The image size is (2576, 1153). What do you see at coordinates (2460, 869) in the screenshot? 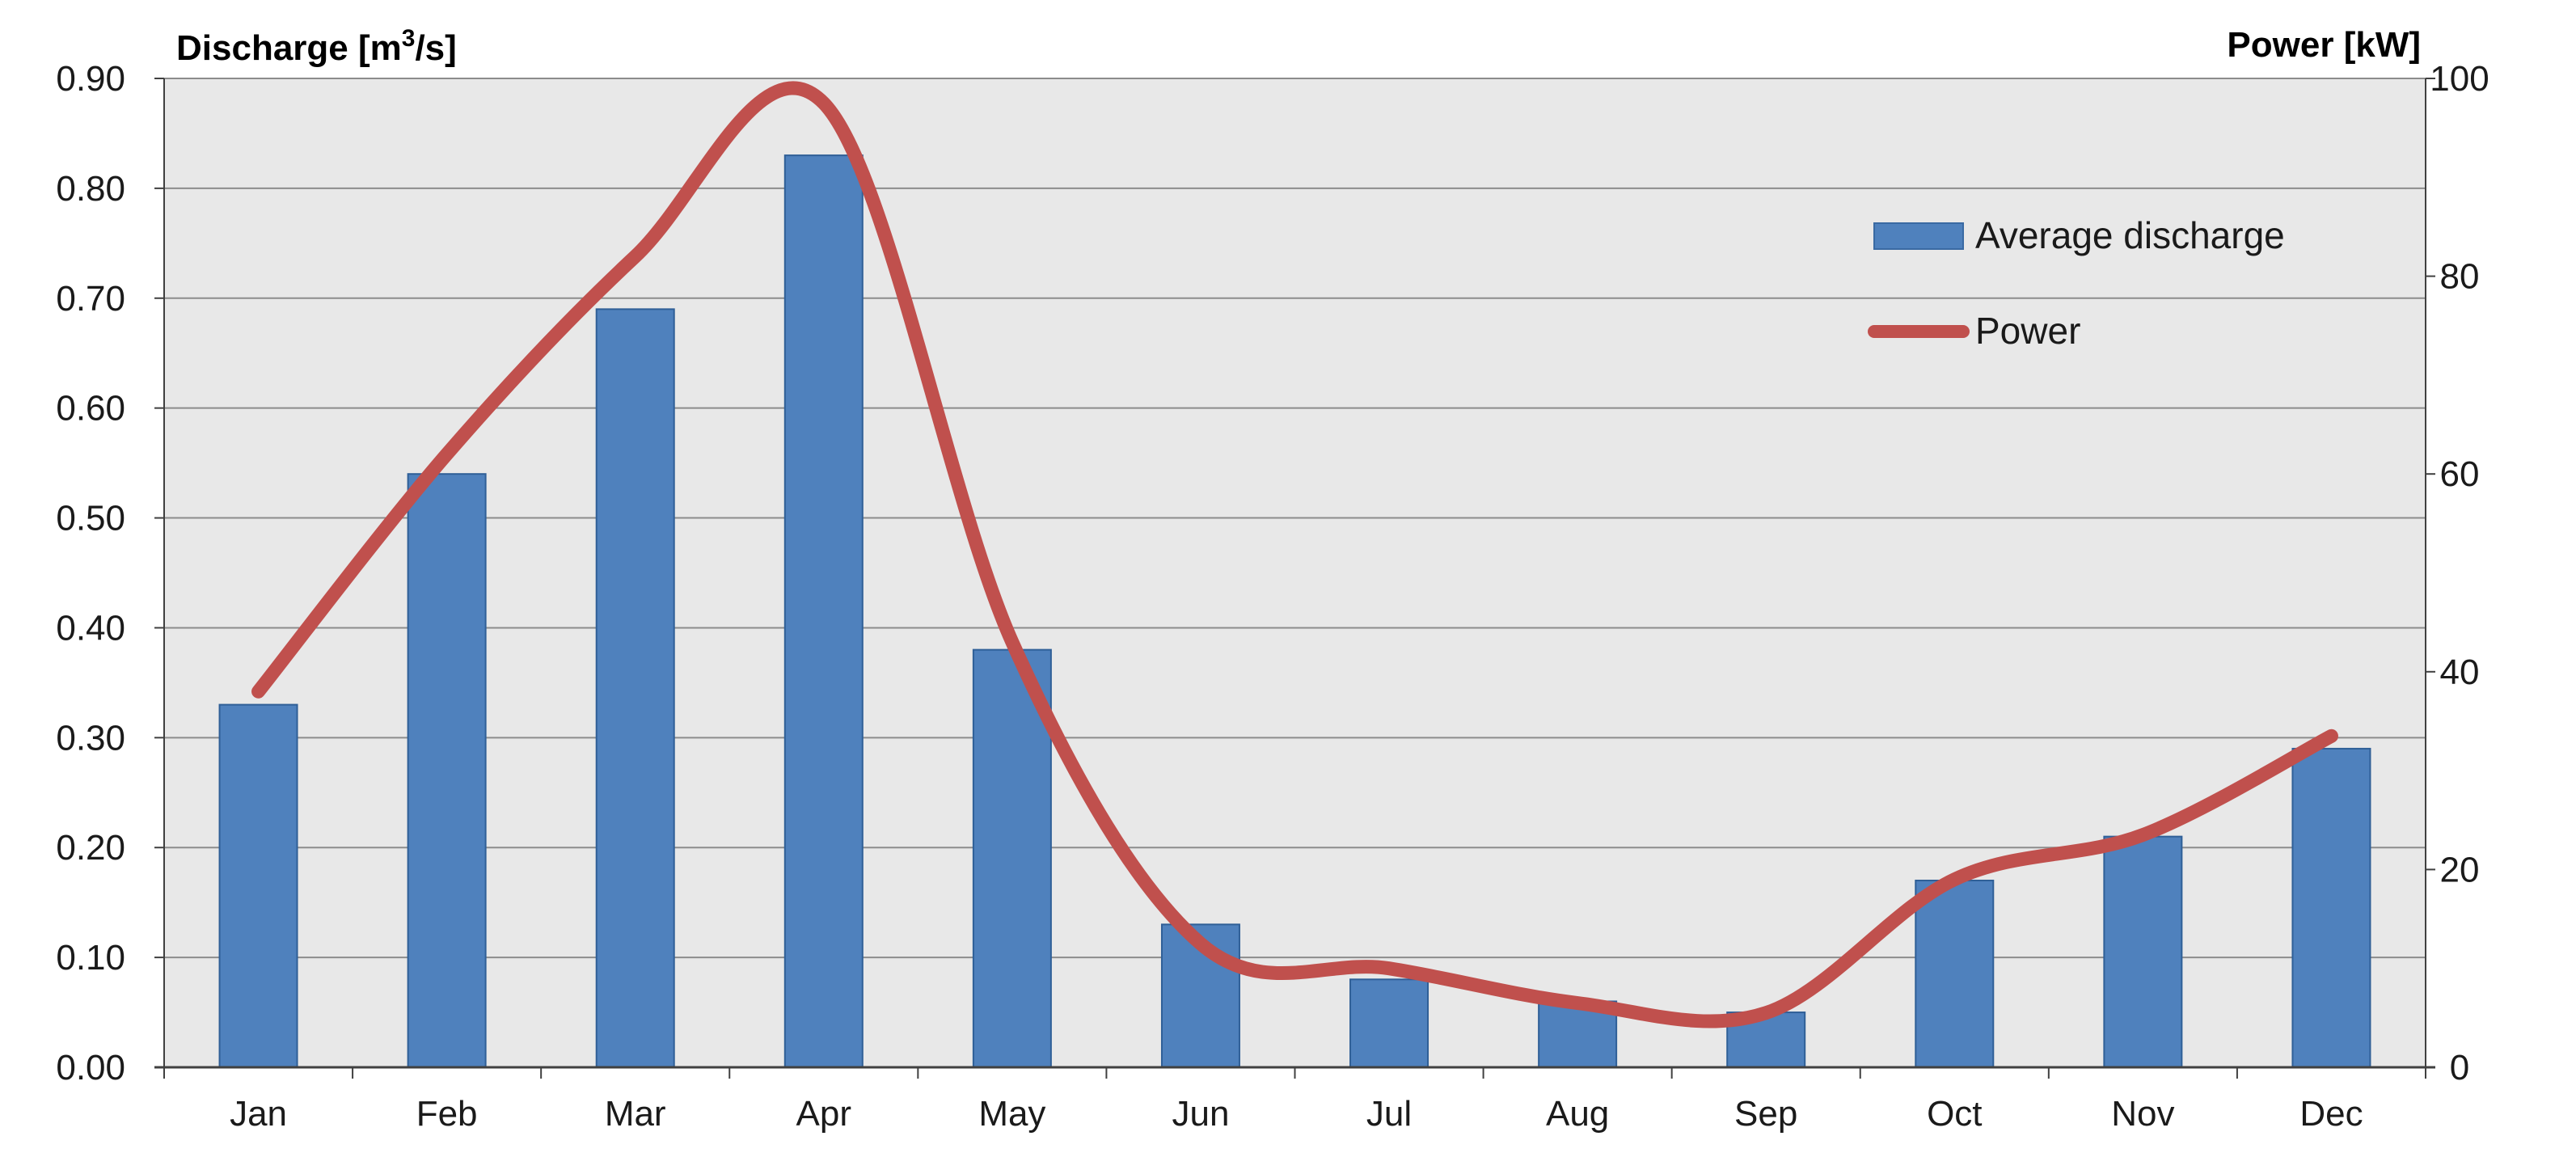
I see `right-tick-label: 20` at bounding box center [2460, 869].